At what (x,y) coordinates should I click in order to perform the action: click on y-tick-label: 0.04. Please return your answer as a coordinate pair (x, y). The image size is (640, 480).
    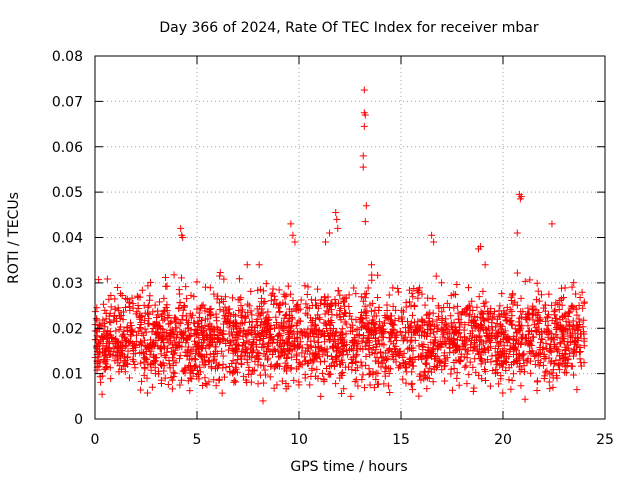
    Looking at the image, I should click on (67, 239).